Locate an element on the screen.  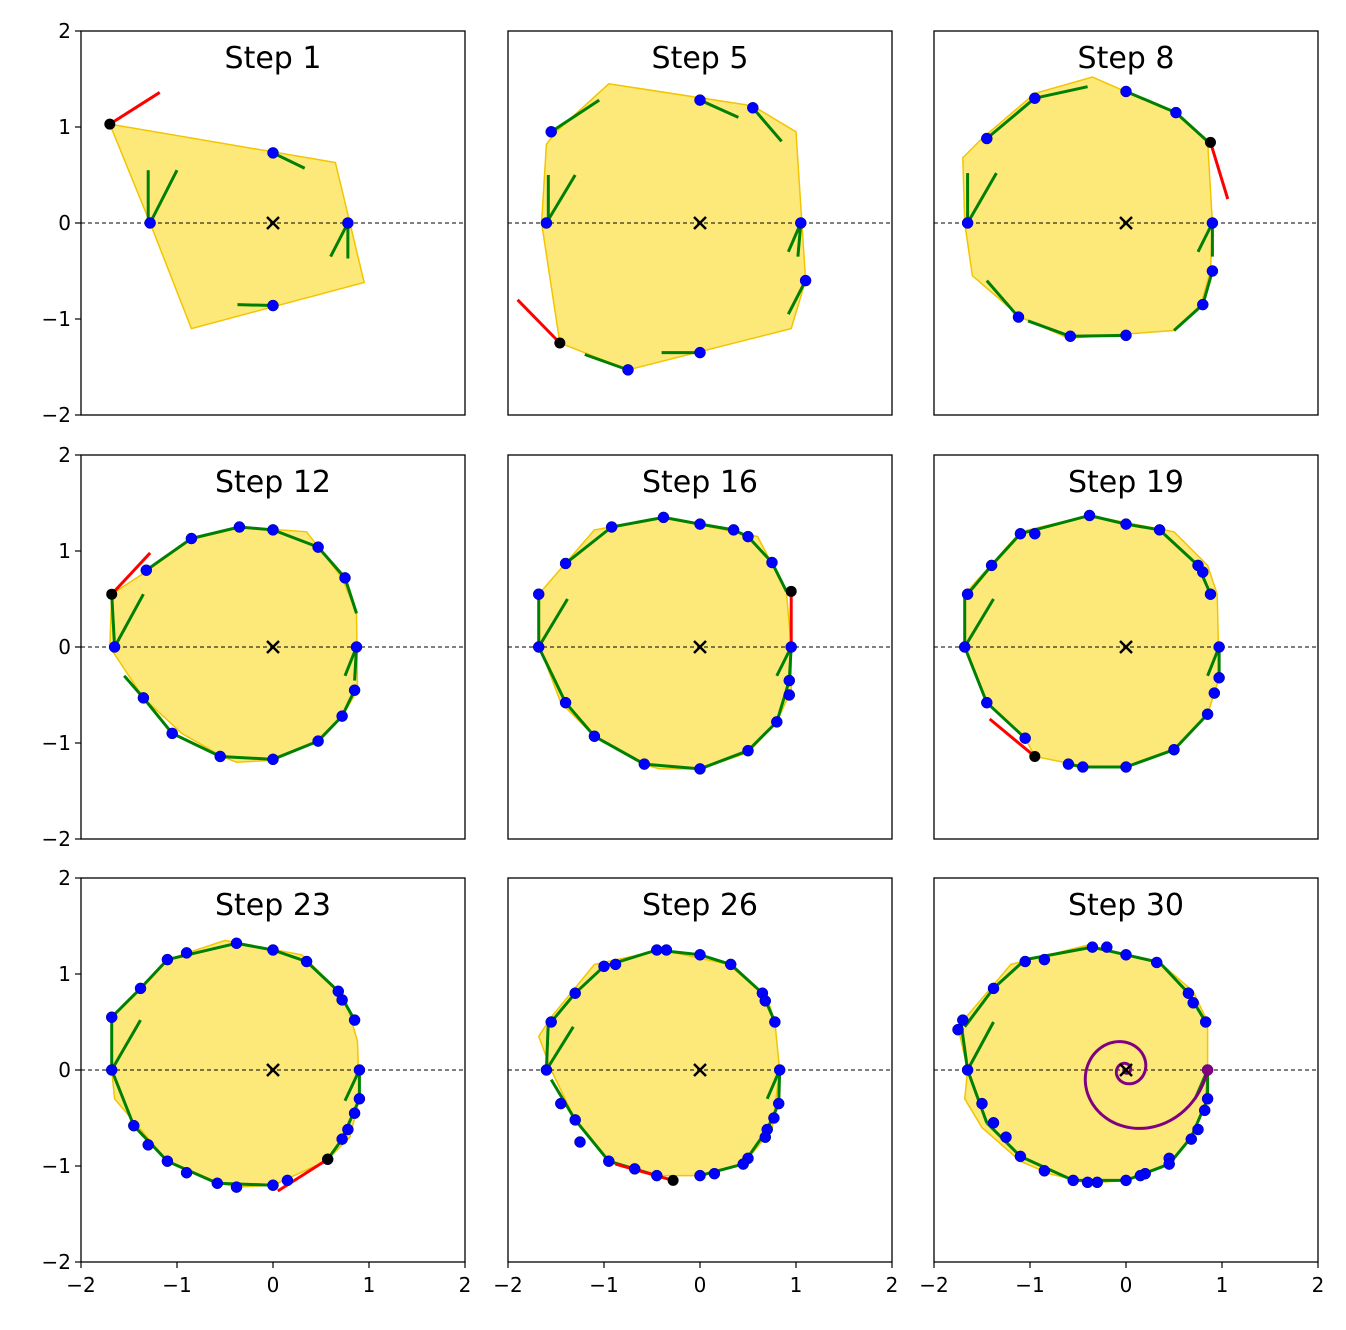
subplot-title: Step 23 is located at coordinates (273, 905).